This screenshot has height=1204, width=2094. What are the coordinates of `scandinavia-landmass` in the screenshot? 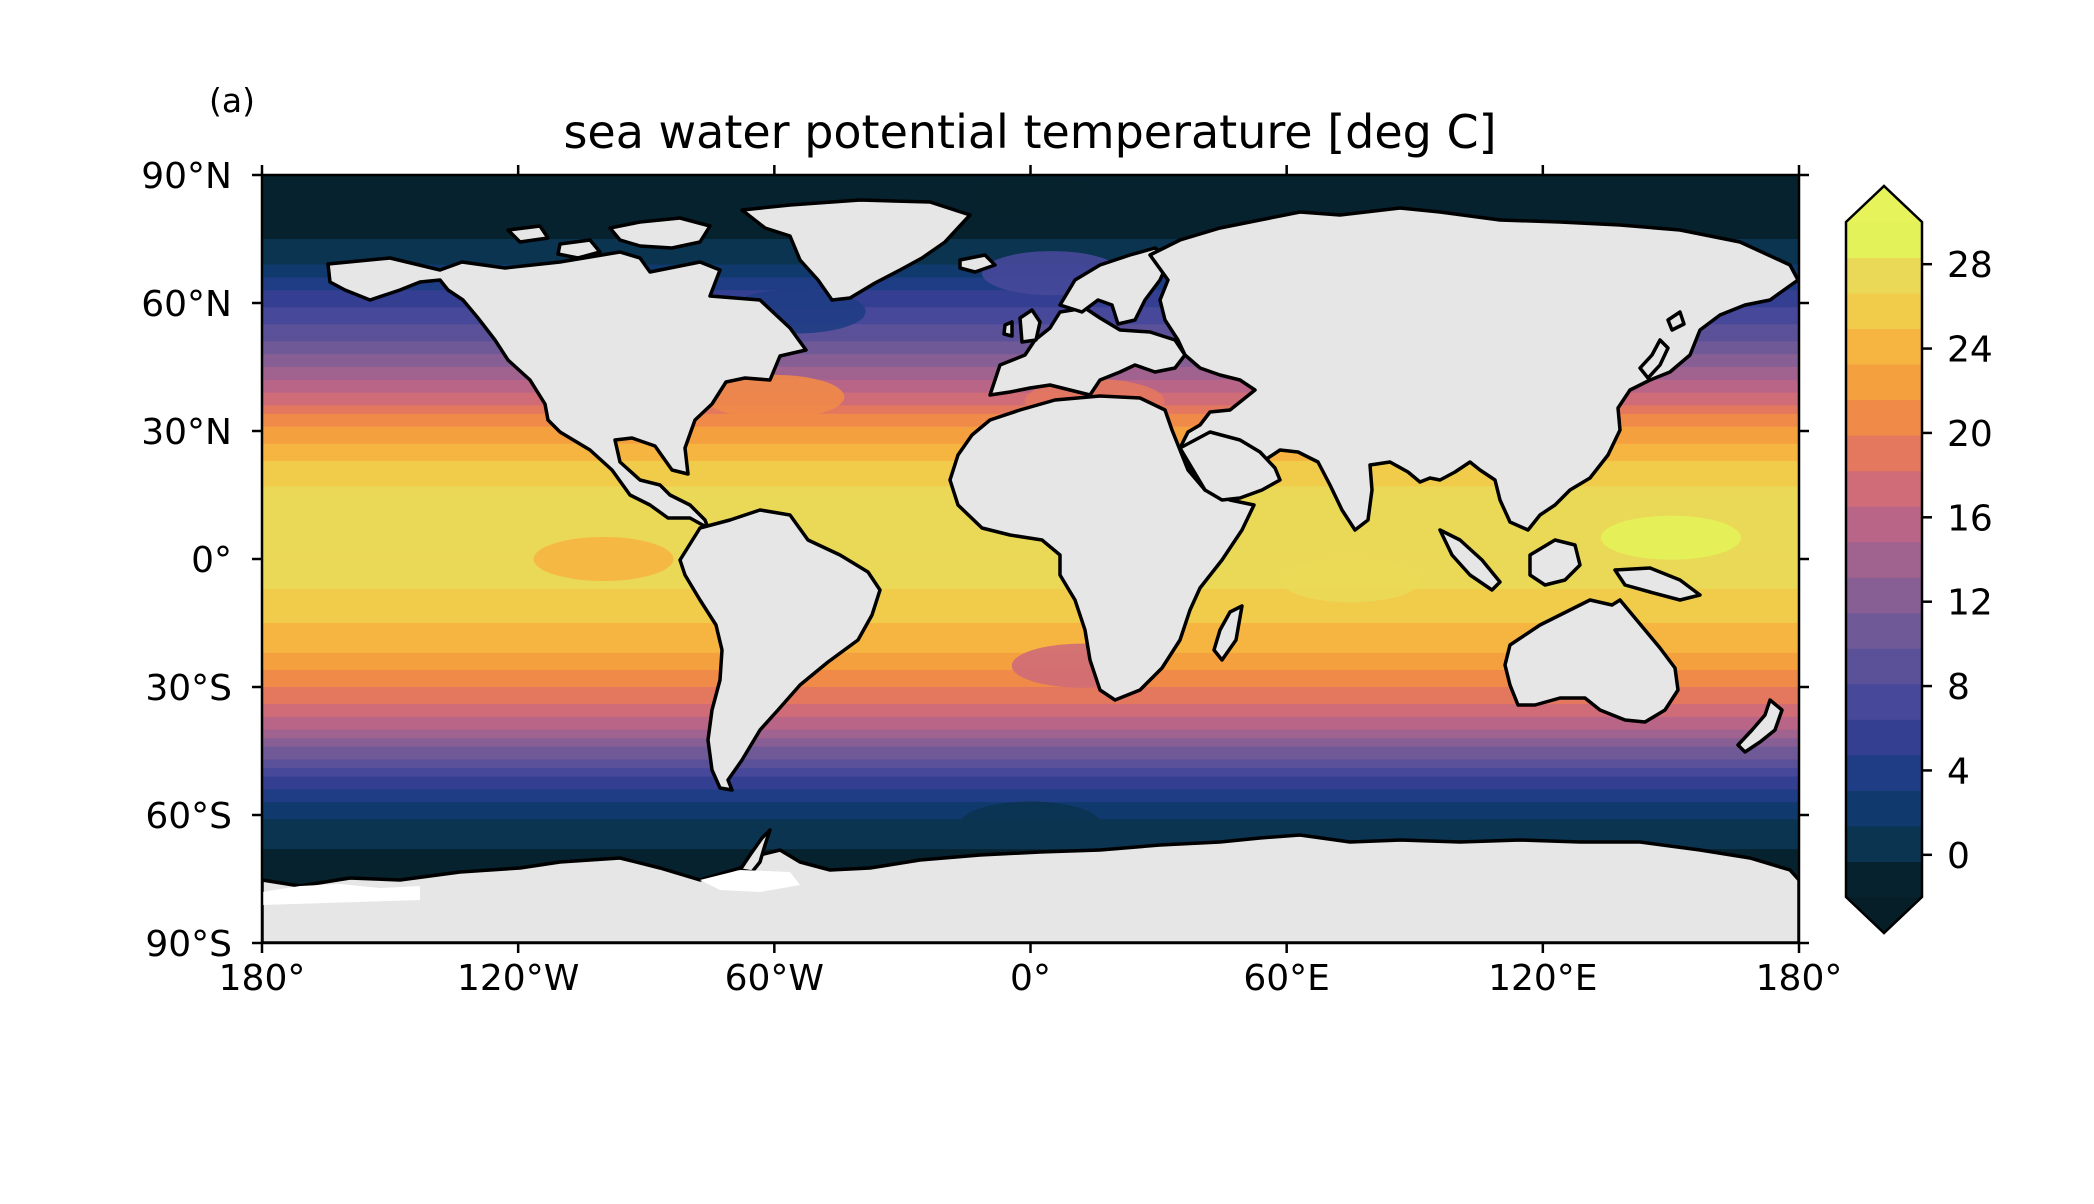 It's located at (1115, 286).